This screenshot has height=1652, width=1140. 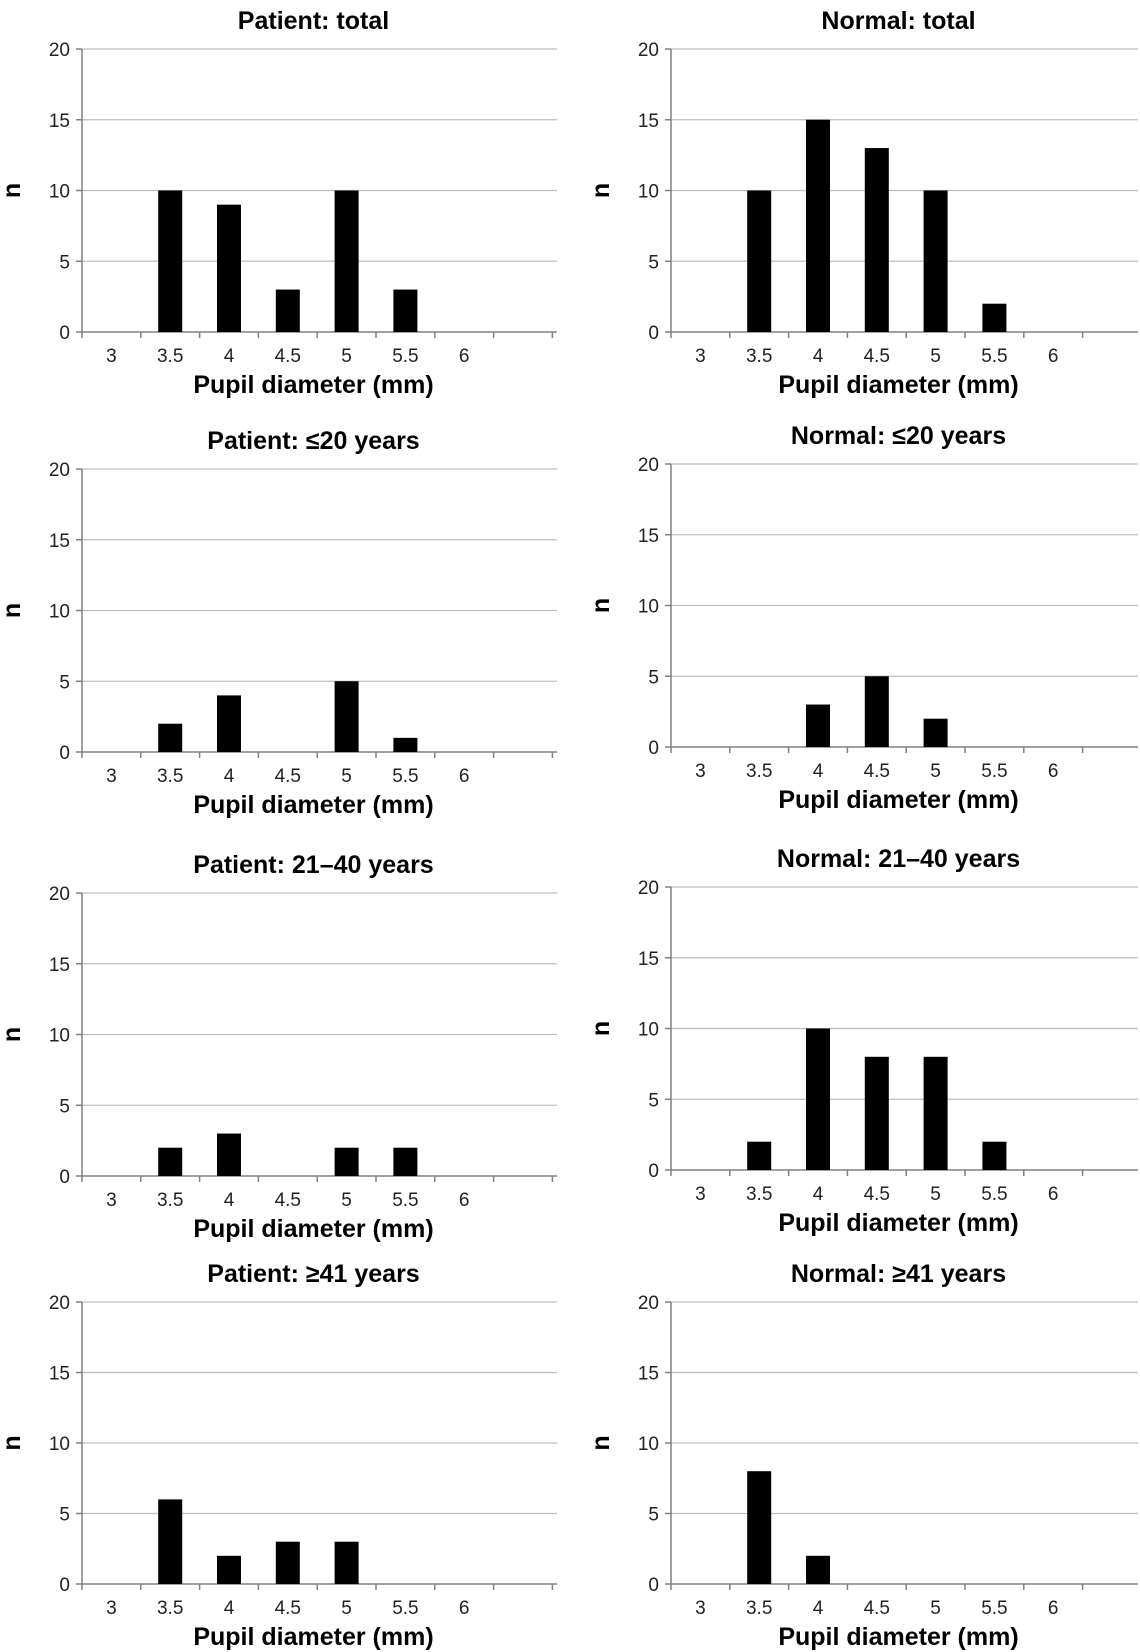 I want to click on chart-title: Normal: ≤20 years, so click(x=898, y=436).